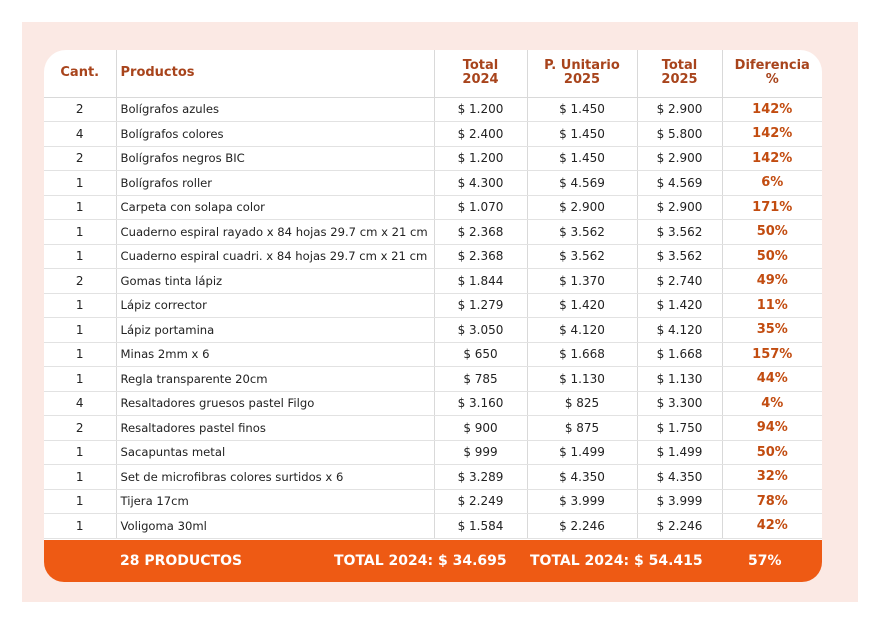 Image resolution: width=880 pixels, height=618 pixels. Describe the element at coordinates (771, 477) in the screenshot. I see `cell-difference: 32%` at that location.